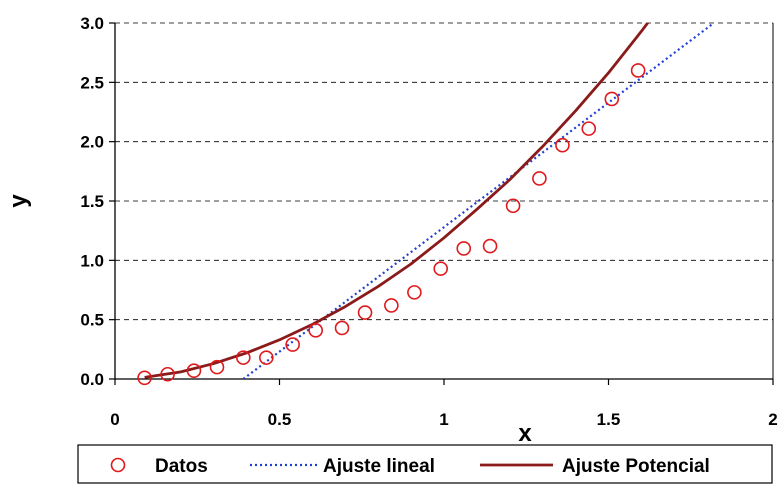 The width and height of the screenshot is (780, 485). I want to click on x-tick-label: 1, so click(443, 419).